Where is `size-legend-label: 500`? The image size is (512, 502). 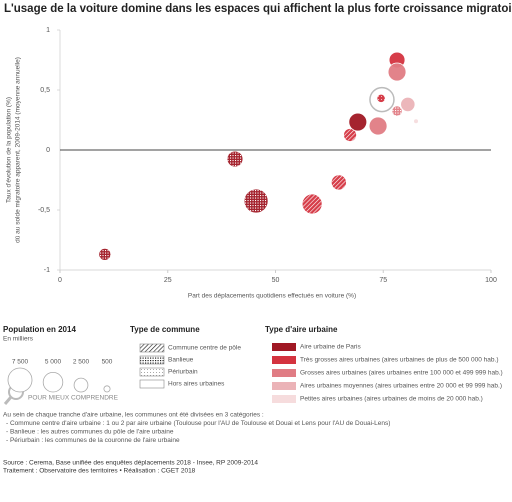 size-legend-label: 500 is located at coordinates (107, 362).